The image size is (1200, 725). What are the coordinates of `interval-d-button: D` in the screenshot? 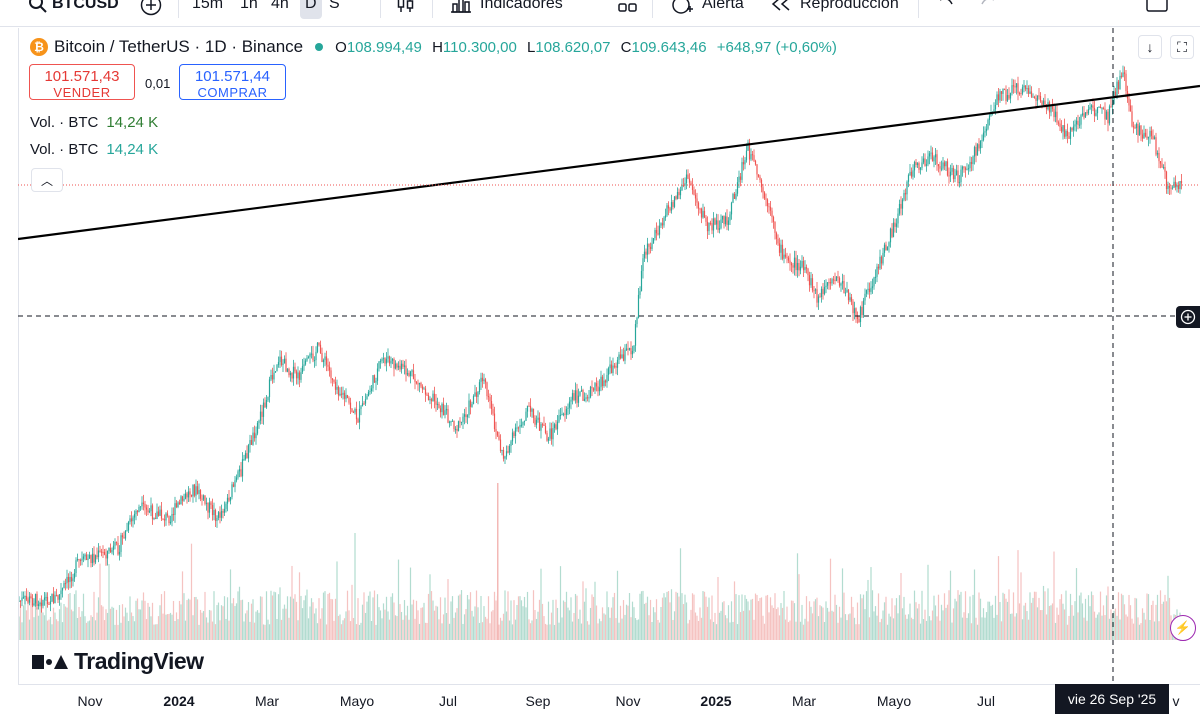 It's located at (311, 9).